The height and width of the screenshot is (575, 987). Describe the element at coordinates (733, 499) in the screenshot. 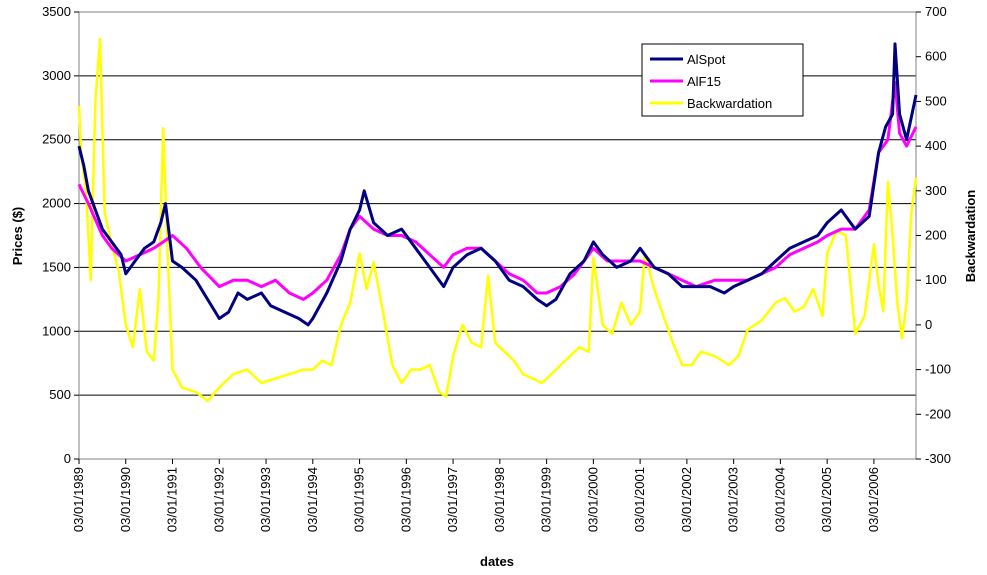

I see `x-tick-label: 03/01/2003` at that location.